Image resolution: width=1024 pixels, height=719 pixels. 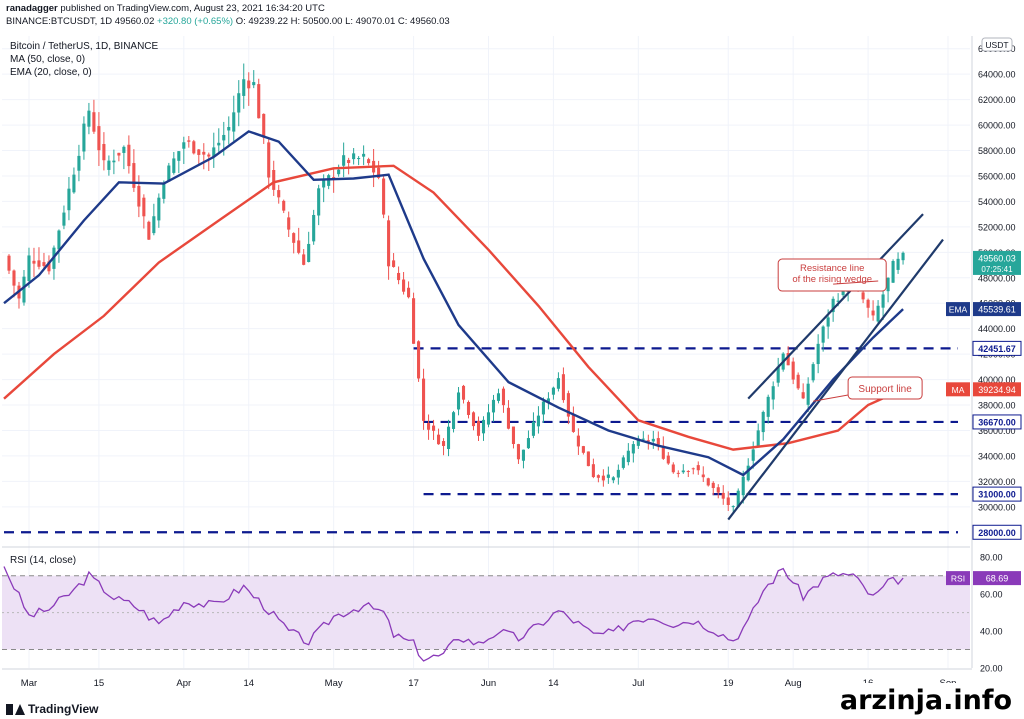 I want to click on tradingview-logo-icon, so click(x=15, y=709).